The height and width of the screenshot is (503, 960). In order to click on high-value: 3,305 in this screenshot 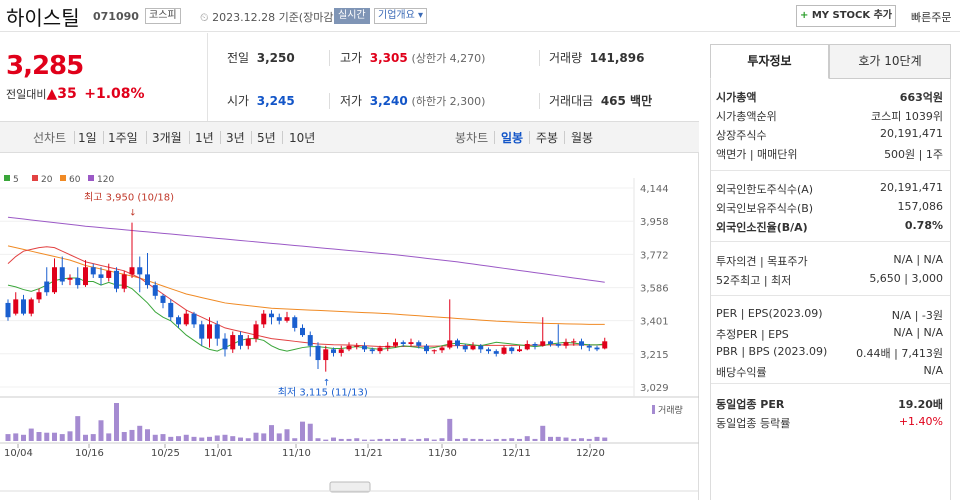, I will do `click(388, 58)`.